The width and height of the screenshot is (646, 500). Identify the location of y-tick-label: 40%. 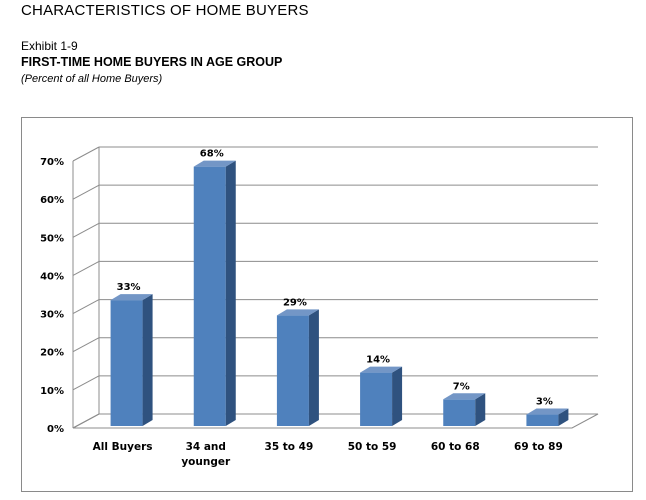
(52, 276).